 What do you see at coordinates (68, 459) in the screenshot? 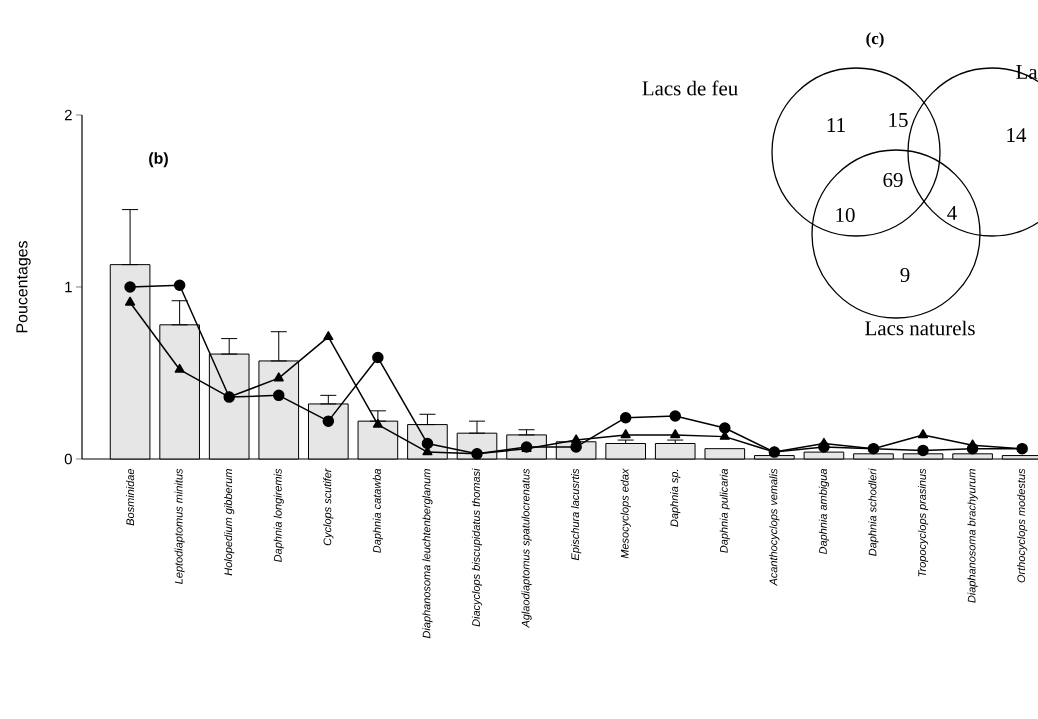
I see `y-tick-label: 0` at bounding box center [68, 459].